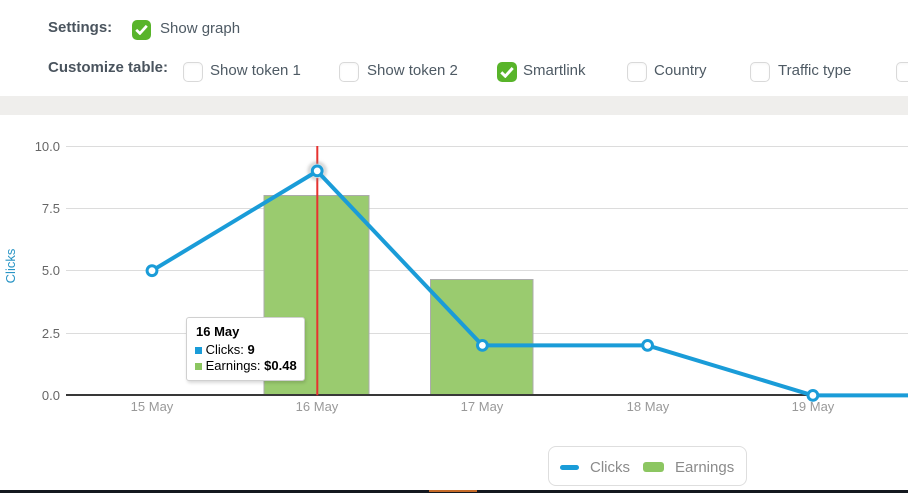 The width and height of the screenshot is (908, 493). I want to click on svg-text: 7.5, so click(51, 208).